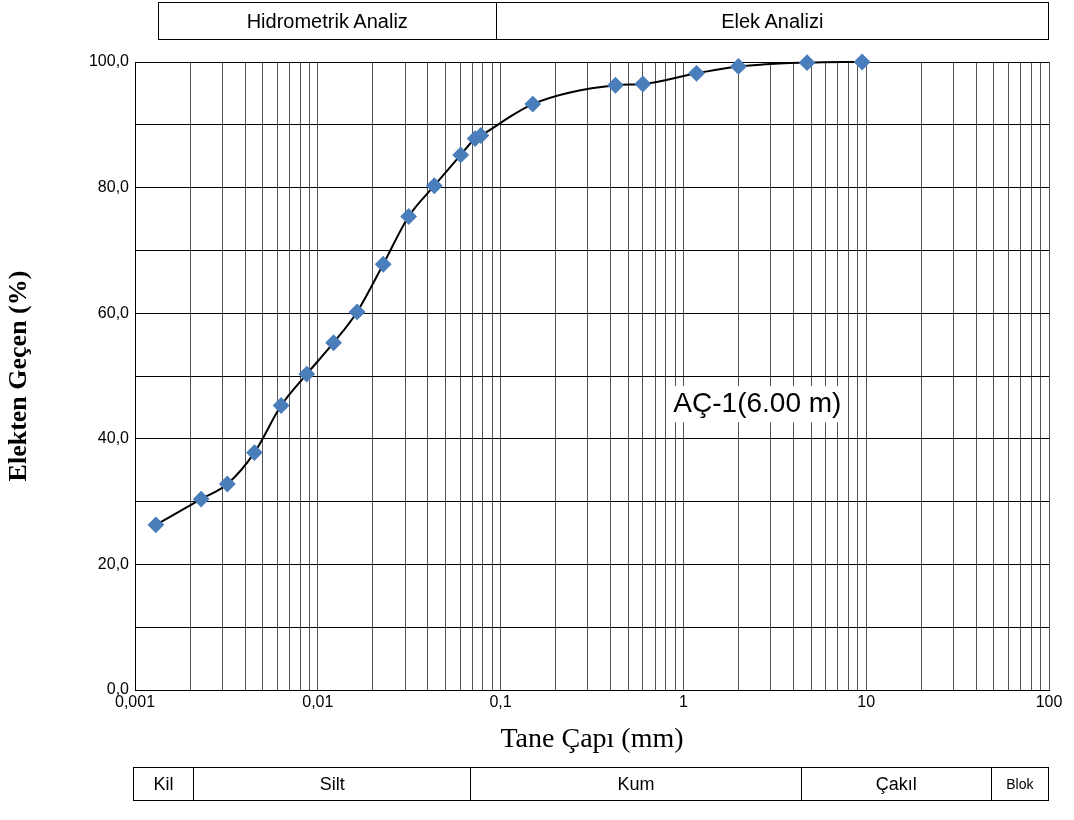 The image size is (1074, 820). I want to click on text: Çakıl, so click(895, 784).